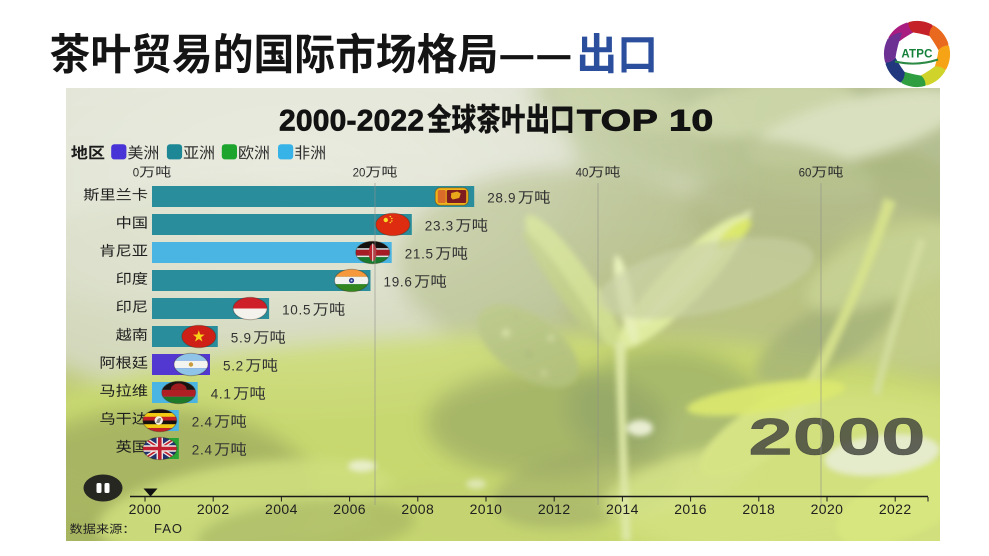  What do you see at coordinates (419, 254) in the screenshot?
I see `svg-text: 21.5` at bounding box center [419, 254].